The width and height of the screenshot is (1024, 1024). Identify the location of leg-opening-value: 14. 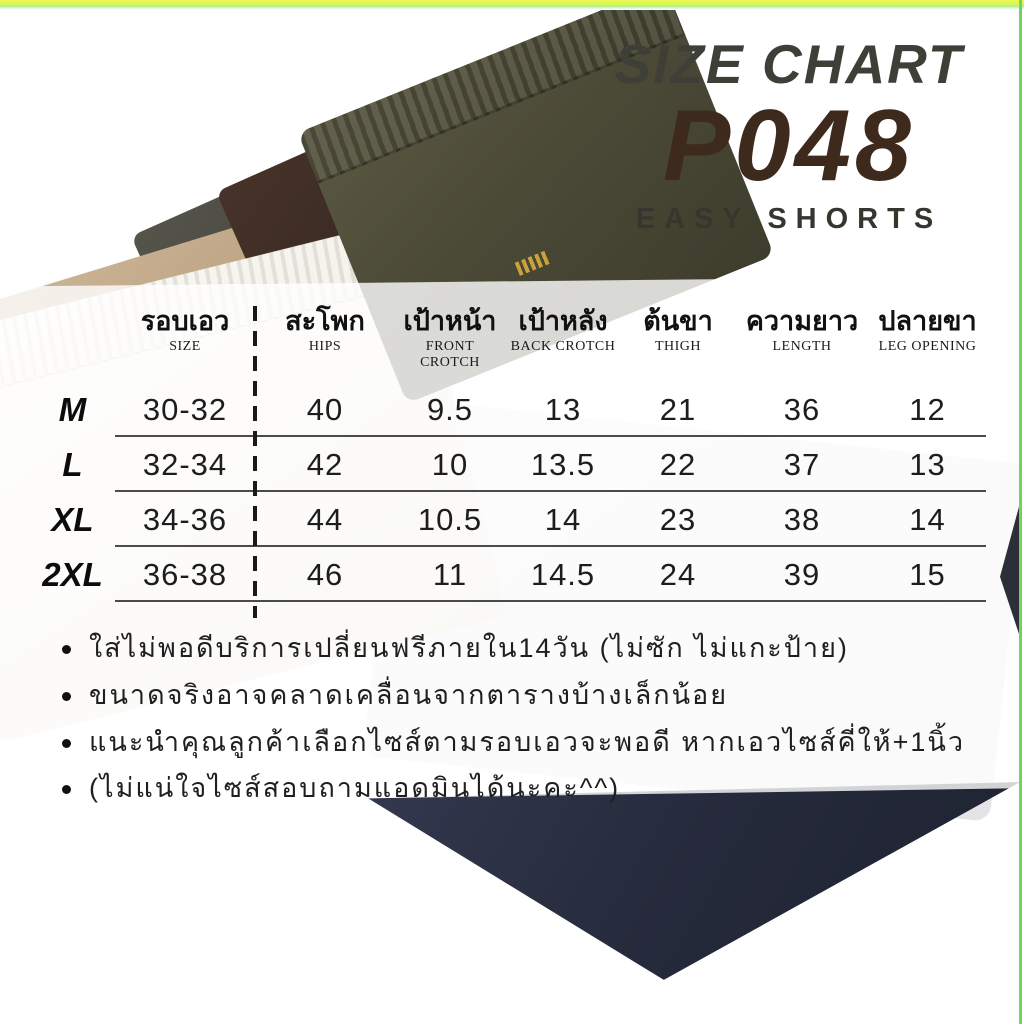
(927, 519).